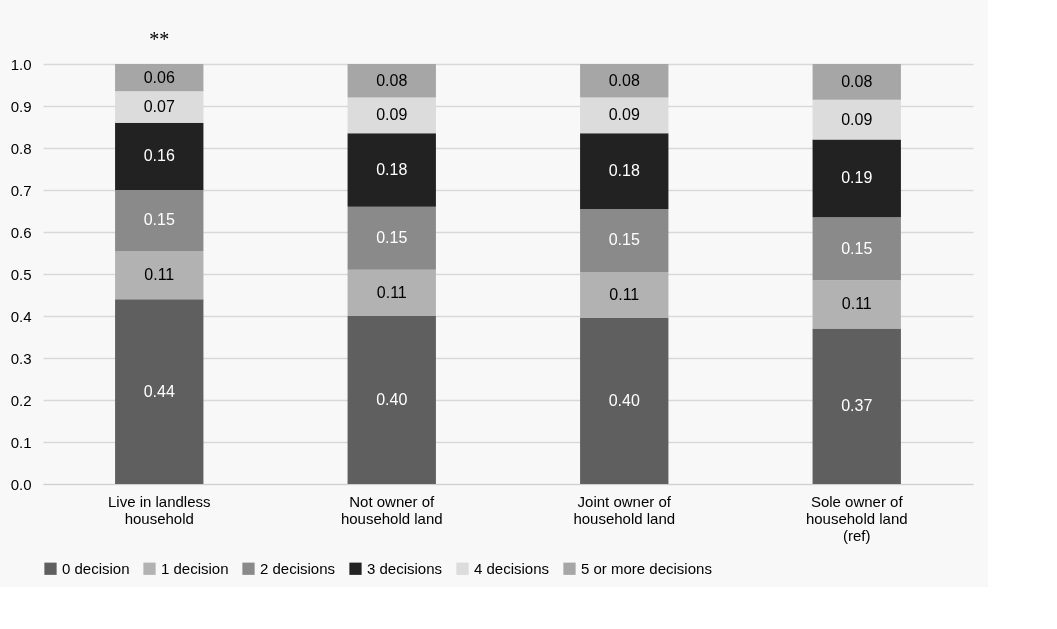 The width and height of the screenshot is (1057, 629). I want to click on legend-label: 1 decision, so click(195, 568).